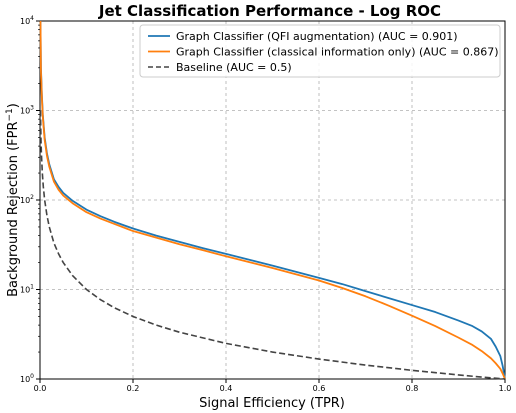  I want to click on y-axis-label-close: ), so click(13, 105).